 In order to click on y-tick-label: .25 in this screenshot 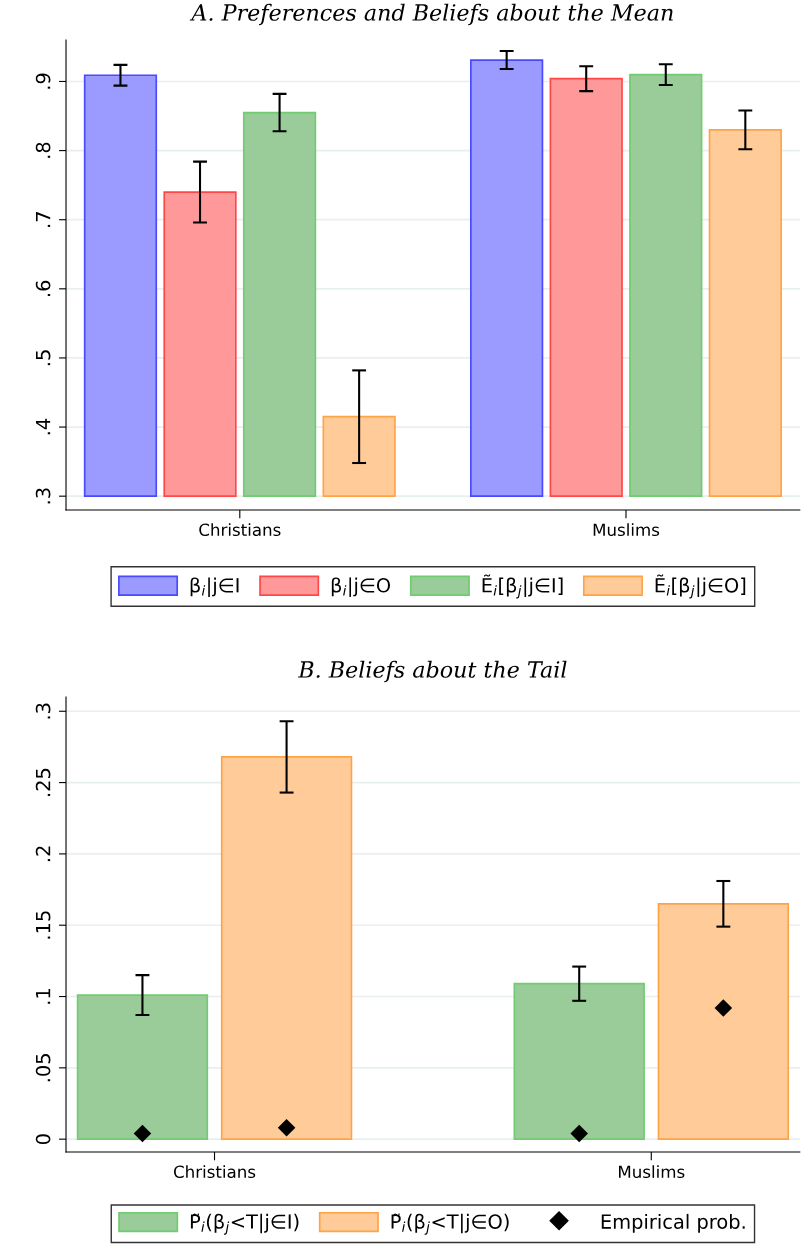, I will do `click(43, 782)`.